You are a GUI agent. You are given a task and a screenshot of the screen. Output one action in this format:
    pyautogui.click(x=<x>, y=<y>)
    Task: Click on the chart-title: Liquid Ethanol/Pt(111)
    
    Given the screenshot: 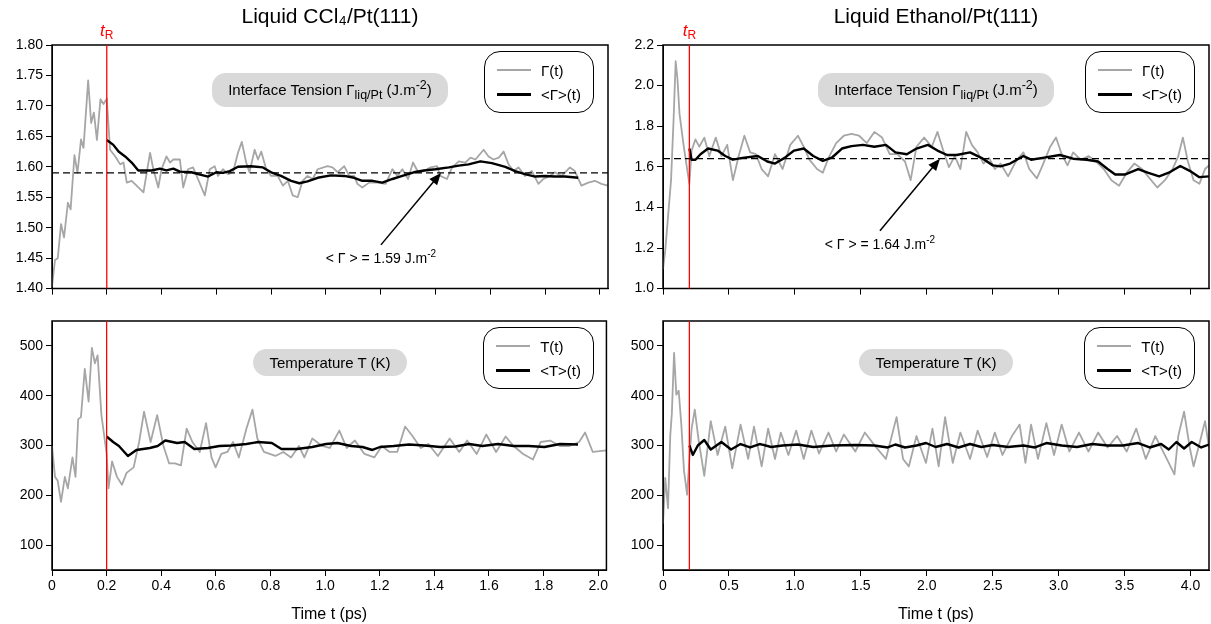 What is the action you would take?
    pyautogui.click(x=936, y=15)
    